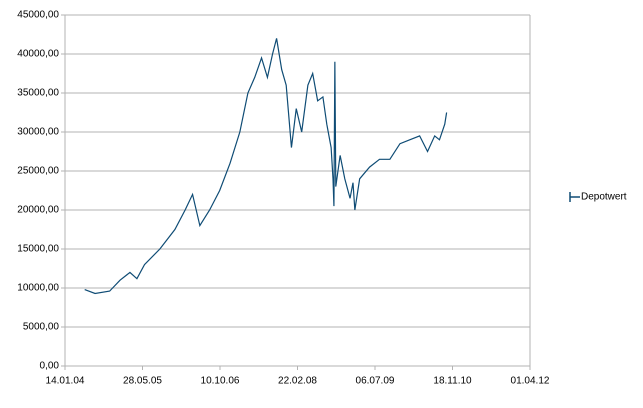 The width and height of the screenshot is (643, 408). Describe the element at coordinates (38, 15) in the screenshot. I see `y-tick-label: 45000,00` at that location.